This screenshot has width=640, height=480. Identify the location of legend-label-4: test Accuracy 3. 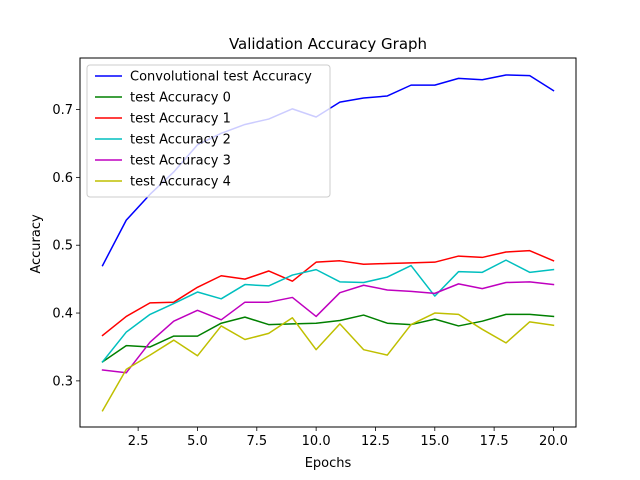
(180, 161).